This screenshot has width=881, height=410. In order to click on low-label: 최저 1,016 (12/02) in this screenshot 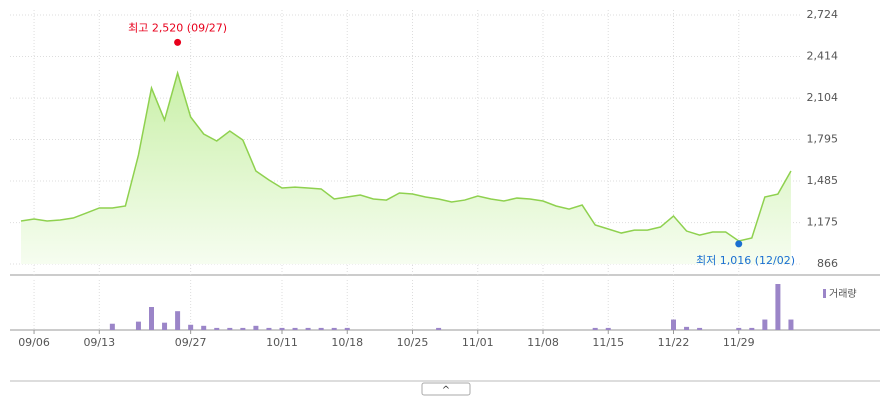, I will do `click(745, 260)`.